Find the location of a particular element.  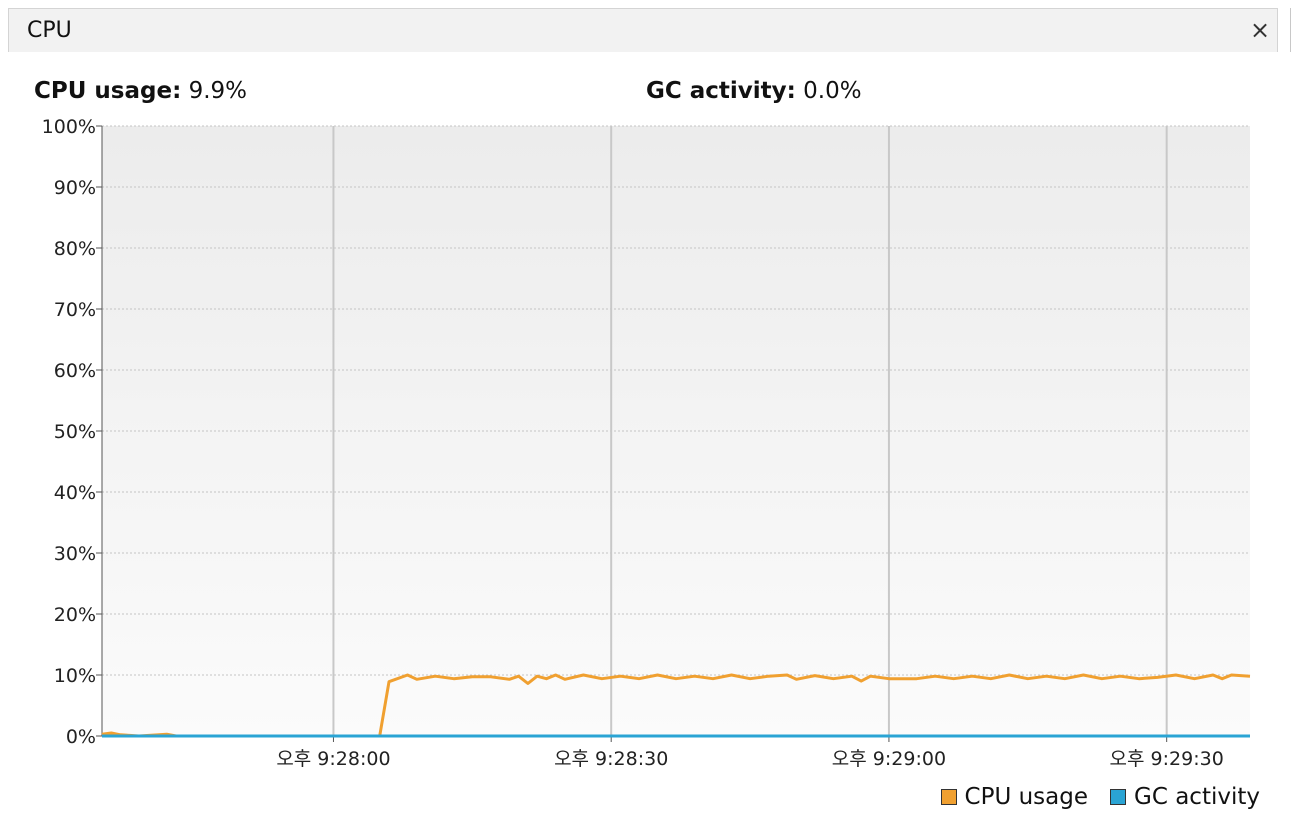

y-tick-label: 90% is located at coordinates (75, 188).